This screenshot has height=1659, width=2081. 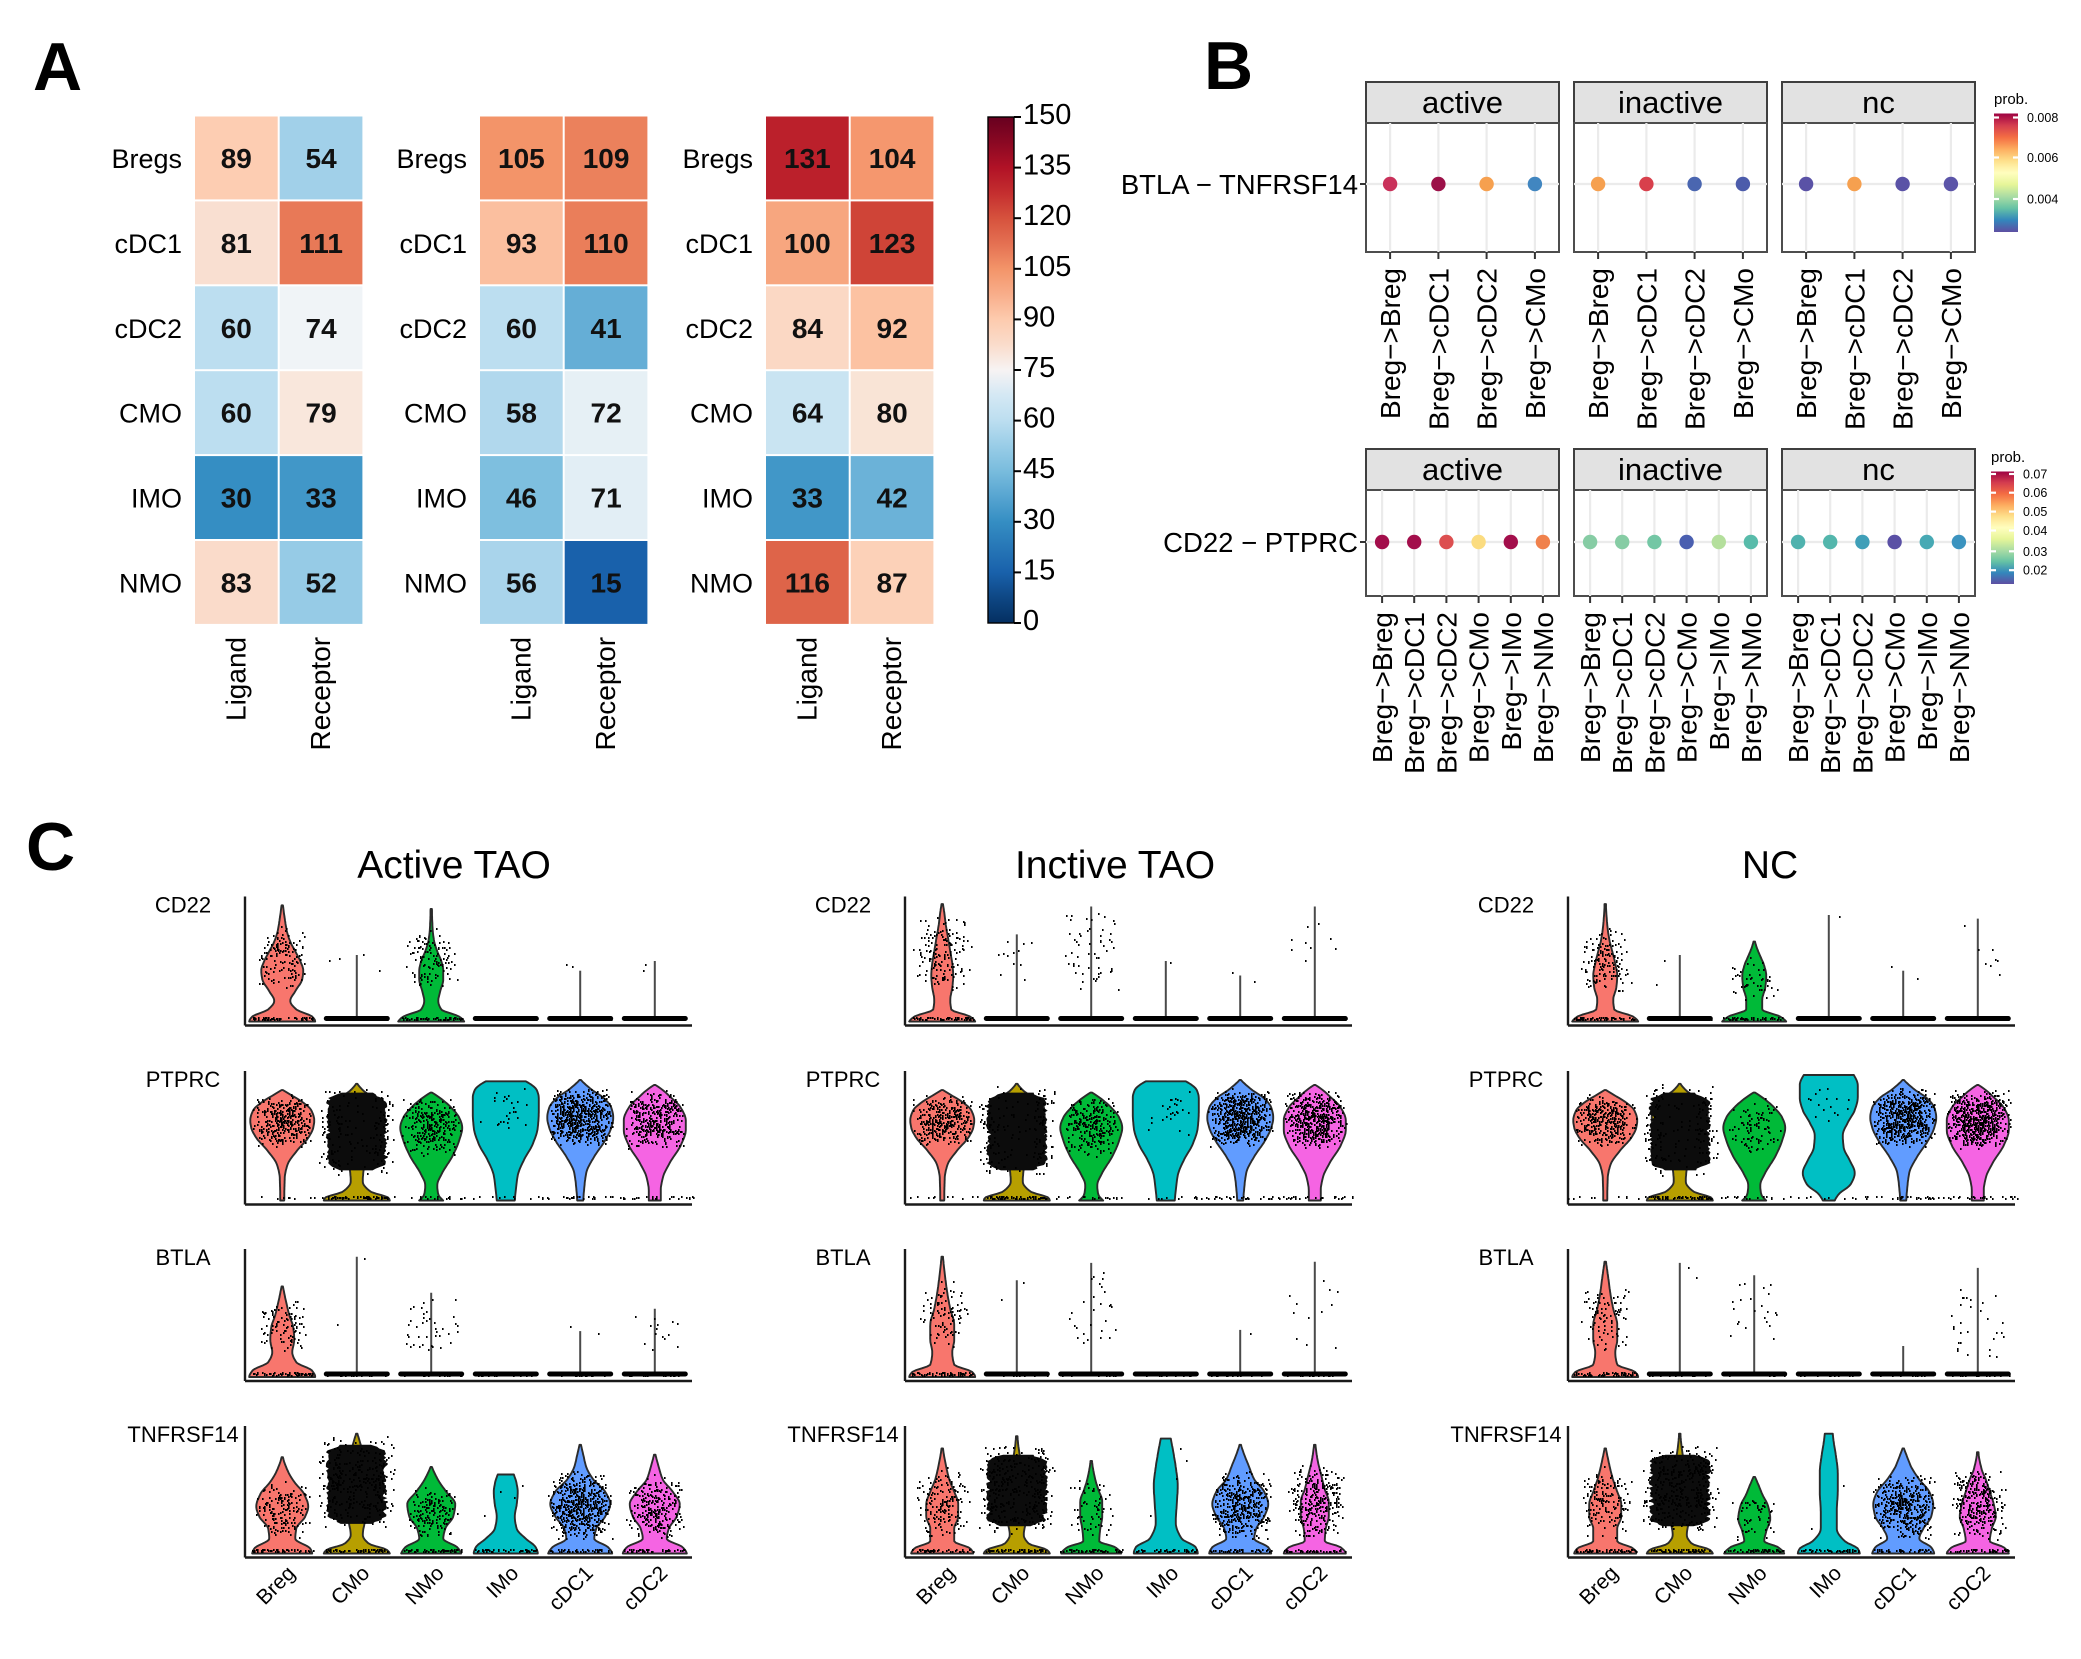 I want to click on svg-text: 84, so click(x=808, y=328).